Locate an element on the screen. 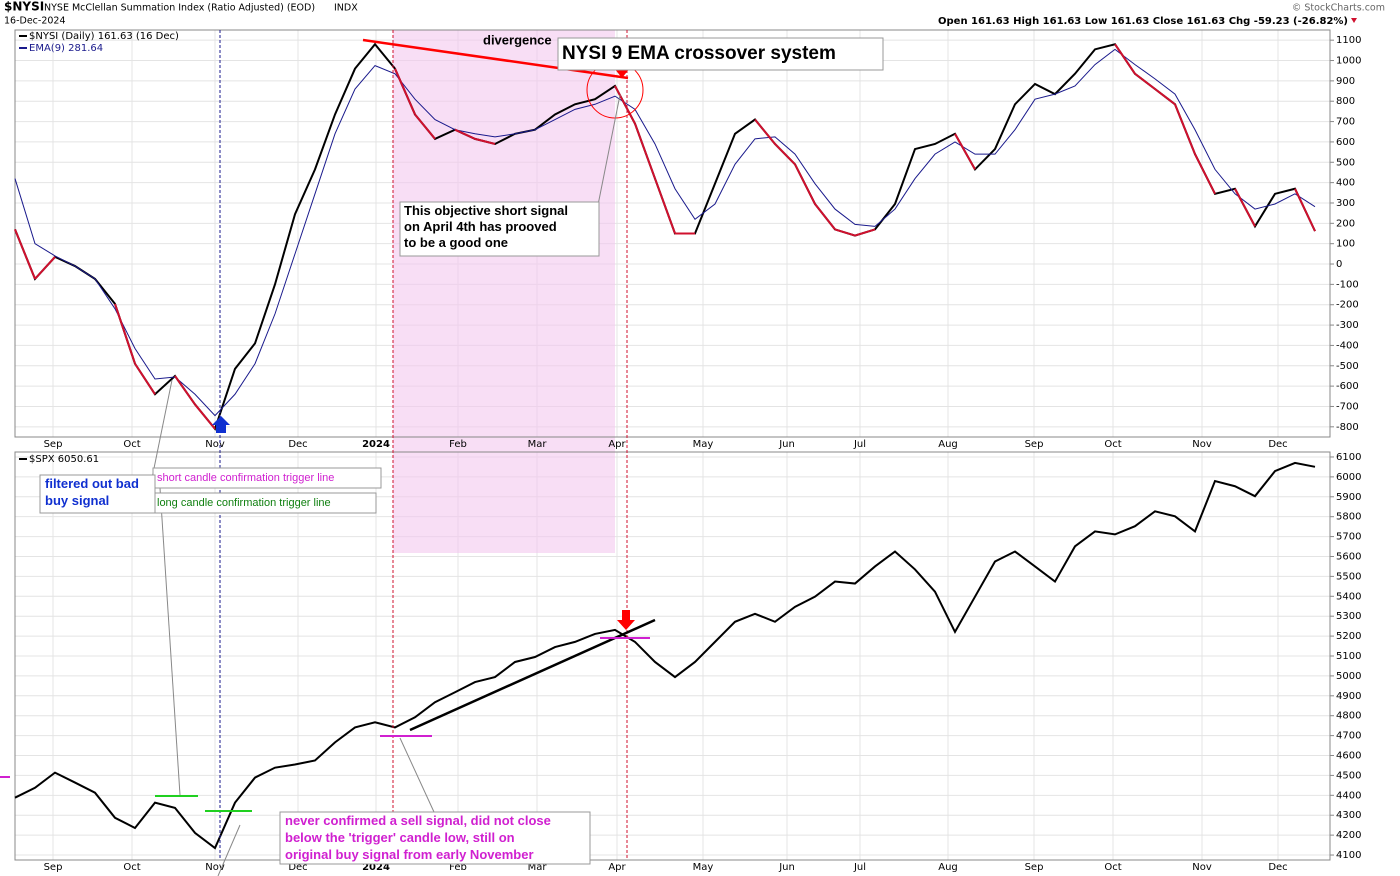 The image size is (1400, 876). y-tick-label: 4500 is located at coordinates (1348, 775).